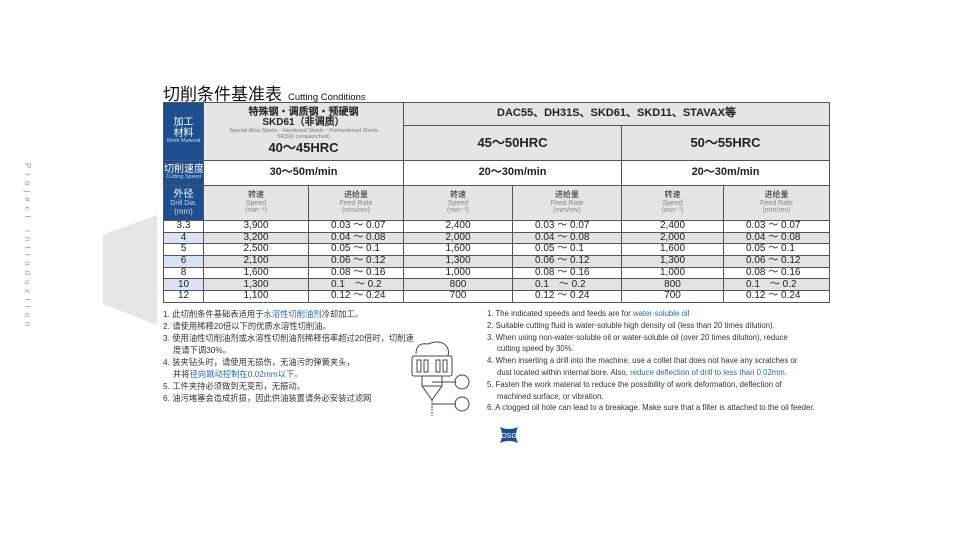 The height and width of the screenshot is (540, 960). I want to click on speed-cell: 2,500, so click(256, 250).